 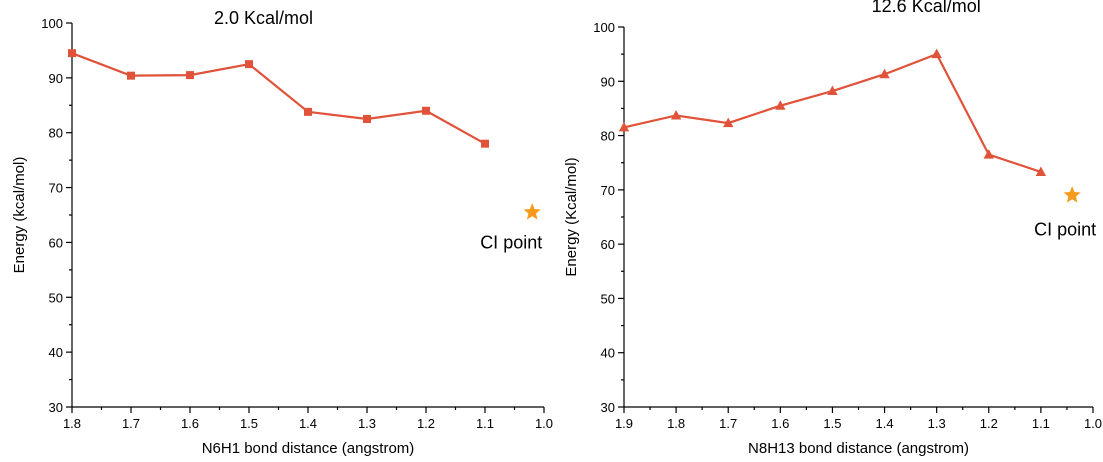 I want to click on x-axis-label: N8H13 bond distance (angstrom), so click(x=858, y=448).